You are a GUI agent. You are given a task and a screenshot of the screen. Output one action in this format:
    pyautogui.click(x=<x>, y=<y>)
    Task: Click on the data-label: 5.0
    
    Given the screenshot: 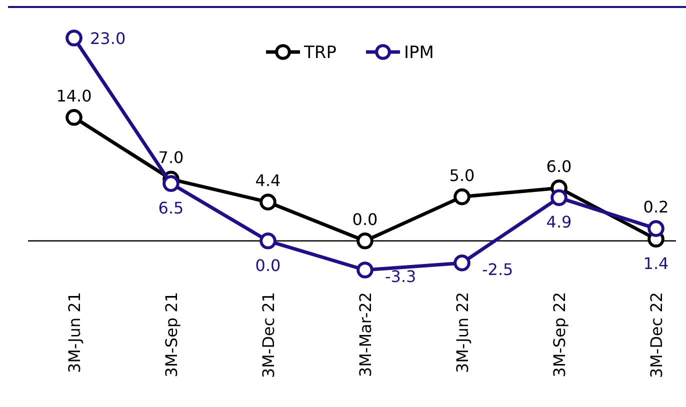 What is the action you would take?
    pyautogui.click(x=462, y=175)
    